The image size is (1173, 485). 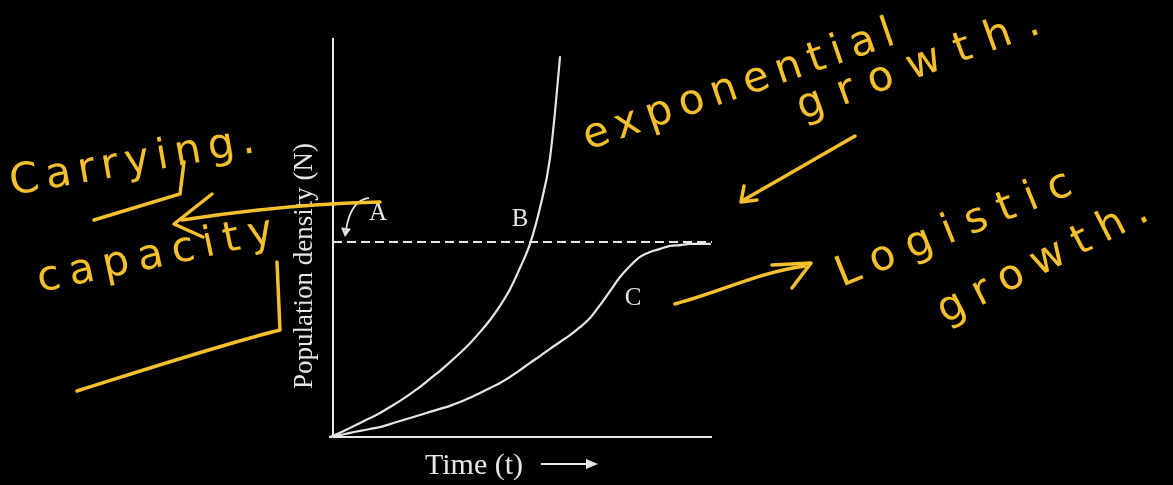 I want to click on series-label: B, so click(x=520, y=218).